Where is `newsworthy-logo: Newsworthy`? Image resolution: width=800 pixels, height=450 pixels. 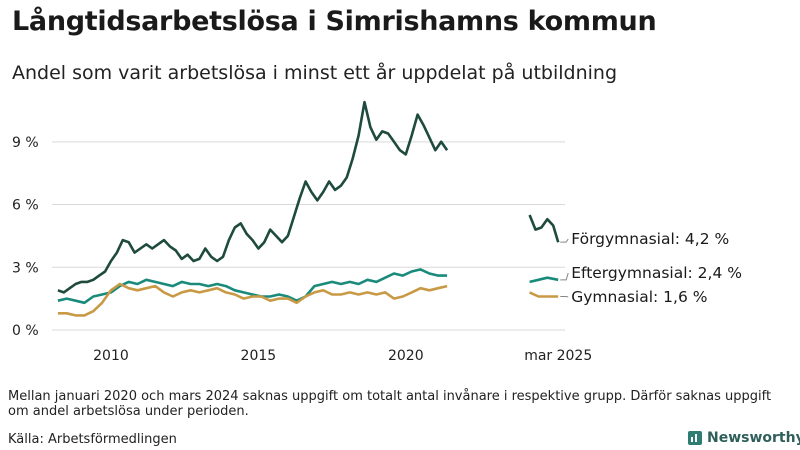 newsworthy-logo: Newsworthy is located at coordinates (744, 438).